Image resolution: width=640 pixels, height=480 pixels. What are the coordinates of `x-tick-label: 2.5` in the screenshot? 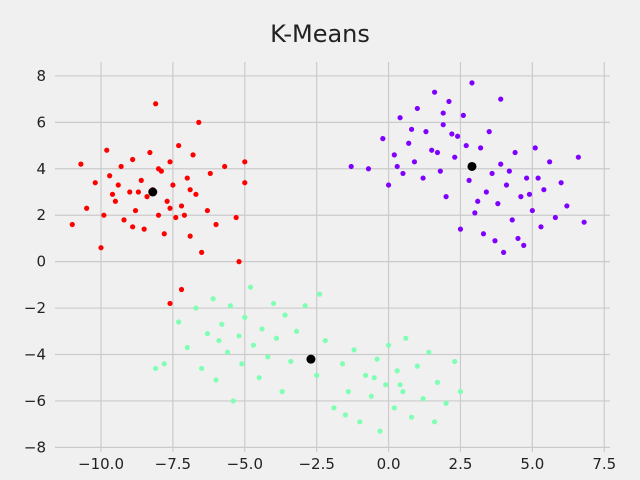 It's located at (461, 464).